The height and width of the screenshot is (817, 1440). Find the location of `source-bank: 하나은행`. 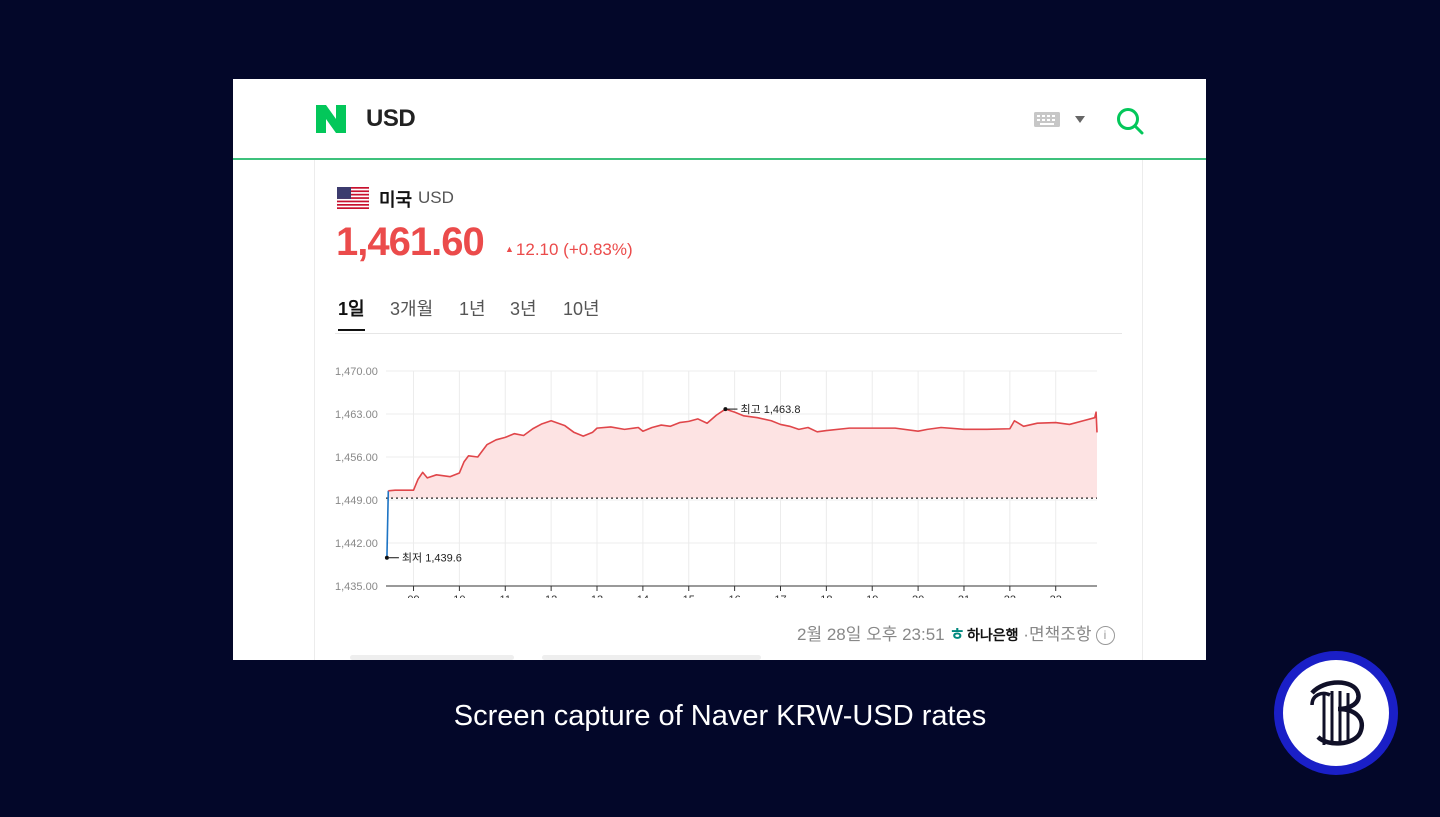

source-bank: 하나은행 is located at coordinates (993, 635).